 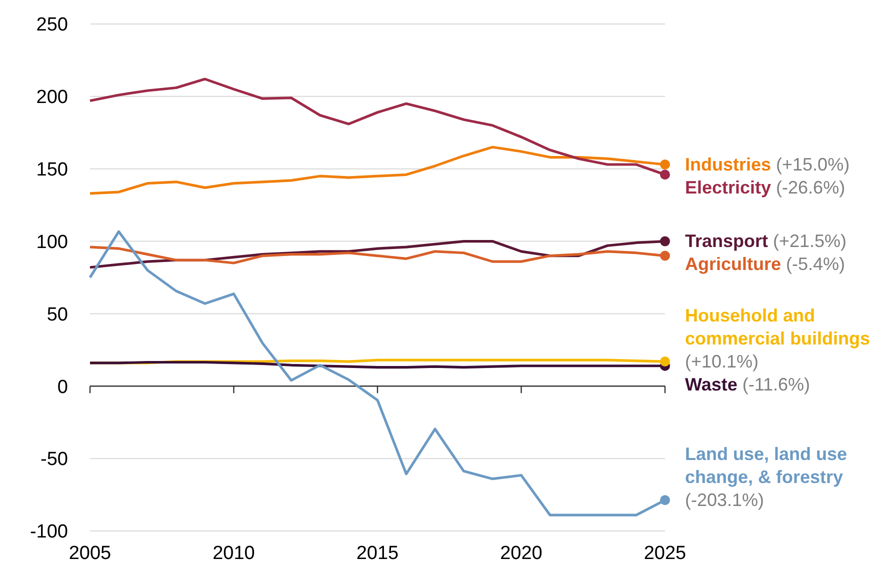 What do you see at coordinates (90, 553) in the screenshot?
I see `x-tick-label: 2005` at bounding box center [90, 553].